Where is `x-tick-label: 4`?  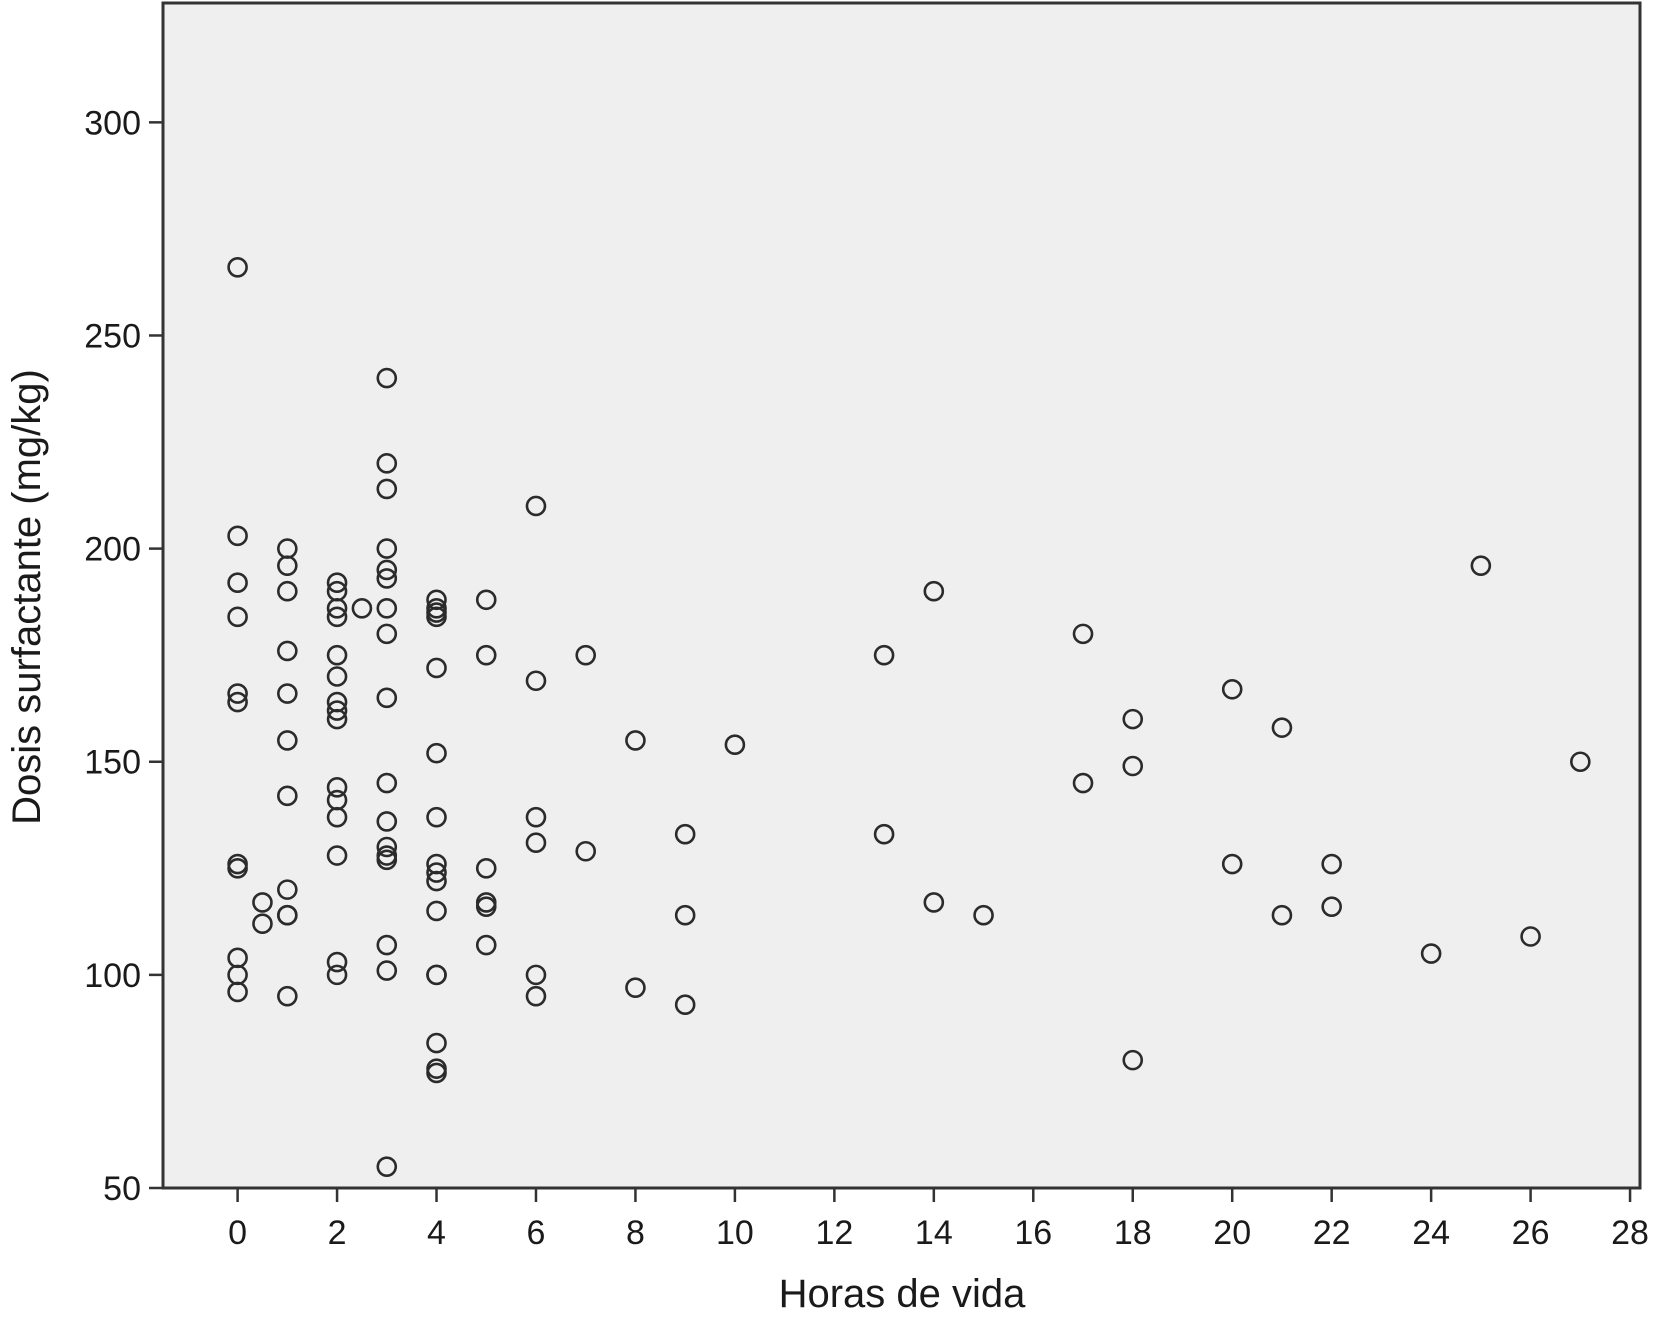 x-tick-label: 4 is located at coordinates (436, 1233).